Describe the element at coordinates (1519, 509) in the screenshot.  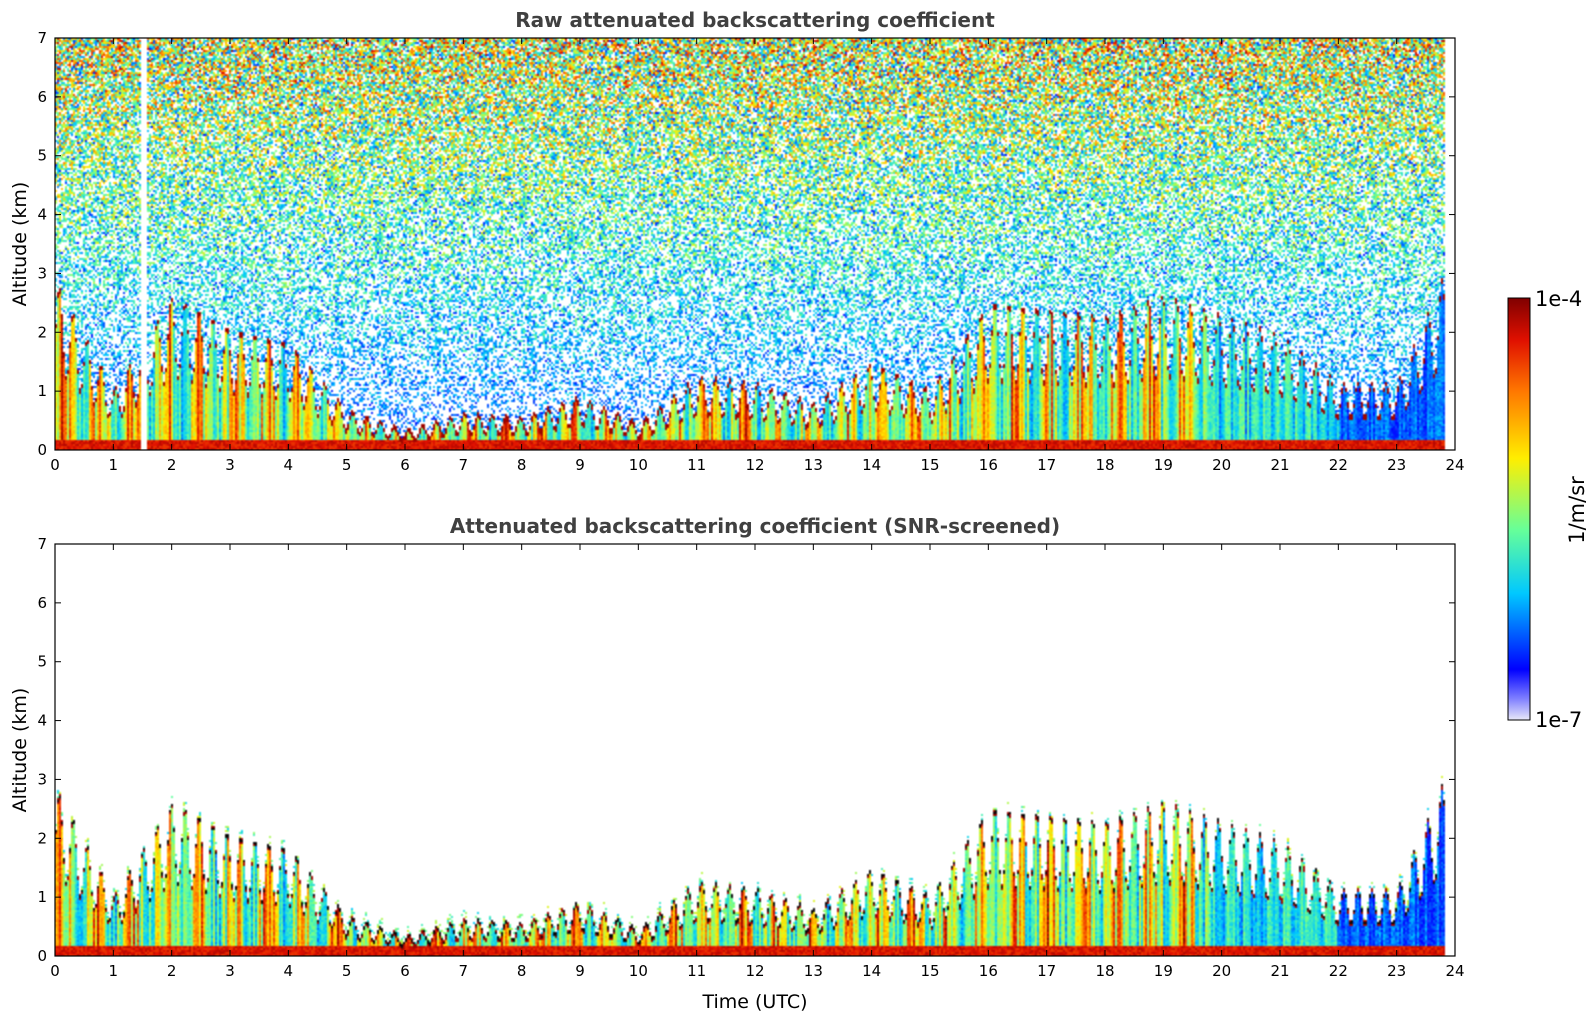
I see `colorbar-gradient` at that location.